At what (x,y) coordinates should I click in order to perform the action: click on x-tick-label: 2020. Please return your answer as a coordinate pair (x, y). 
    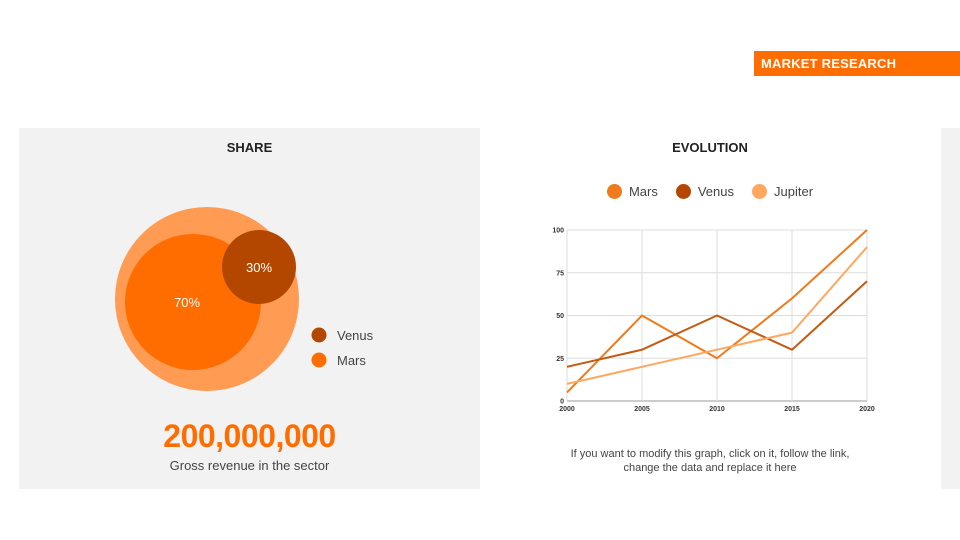
    Looking at the image, I should click on (867, 409).